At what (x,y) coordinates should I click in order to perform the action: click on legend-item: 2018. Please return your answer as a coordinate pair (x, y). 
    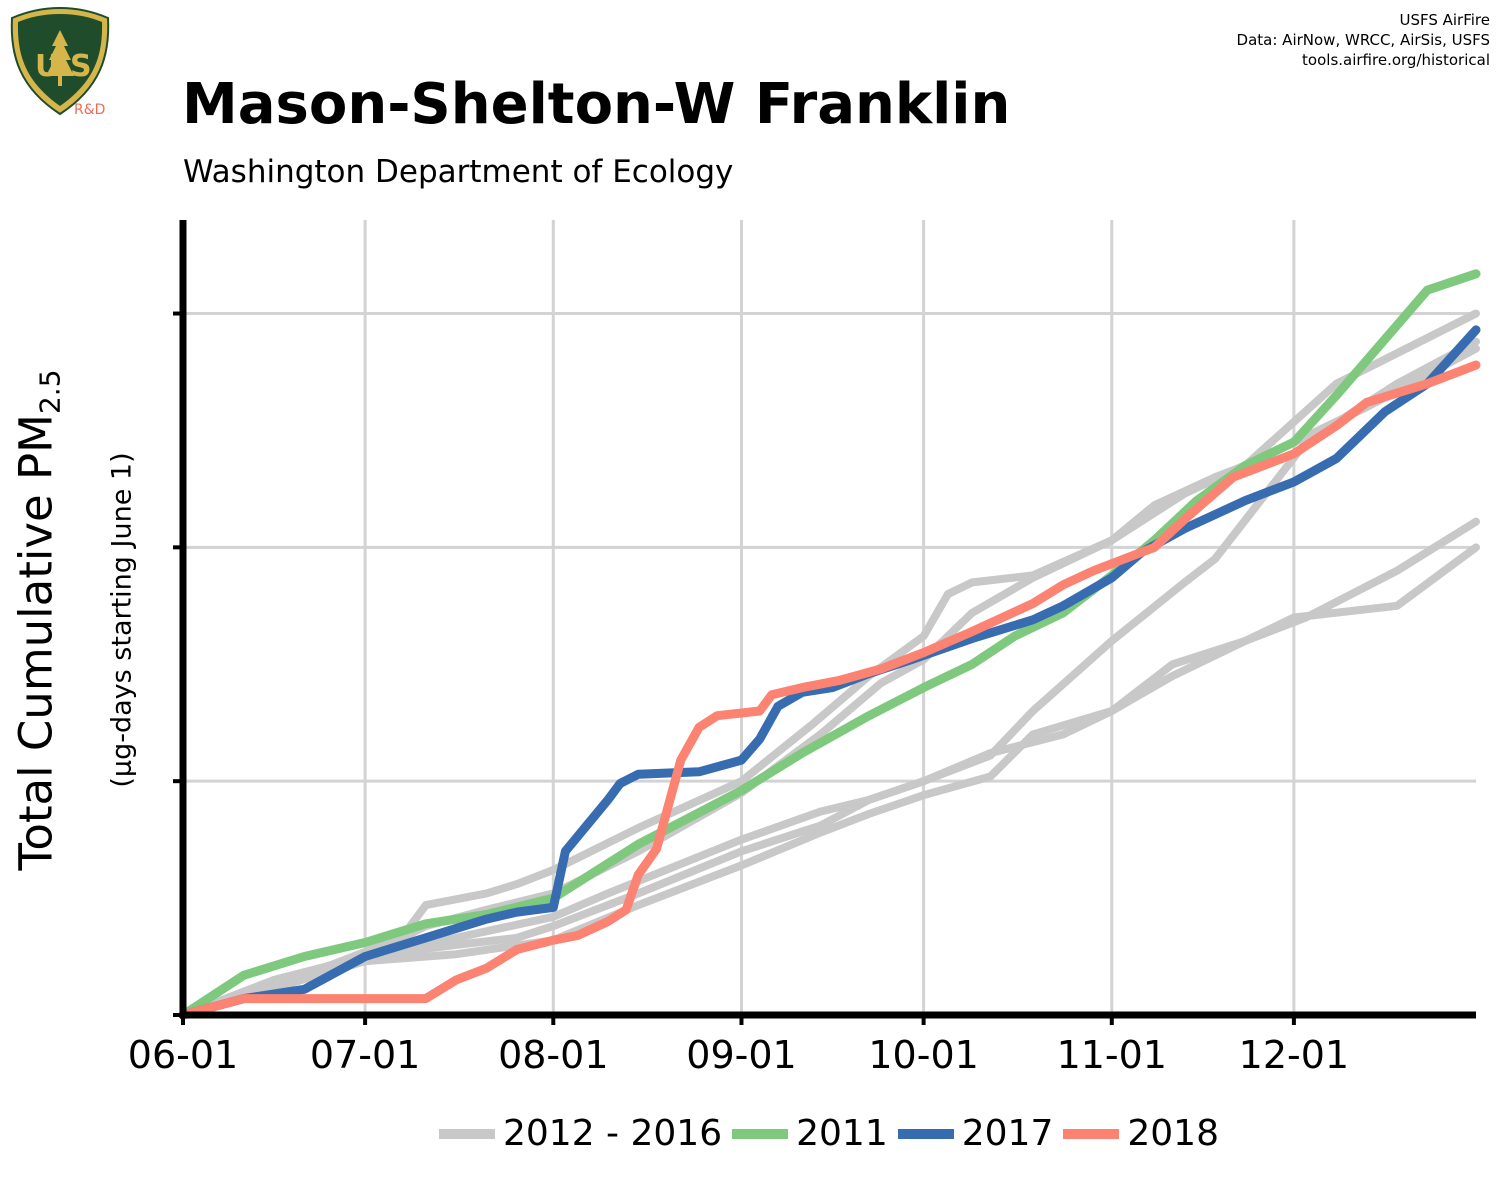
    Looking at the image, I should click on (1141, 1133).